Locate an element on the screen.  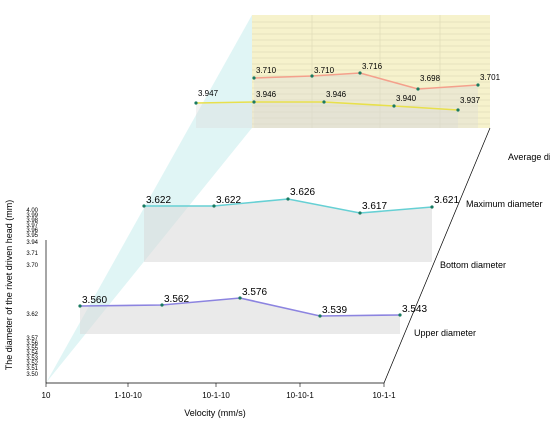
y-tick-label: 3.98 is located at coordinates (32, 221).